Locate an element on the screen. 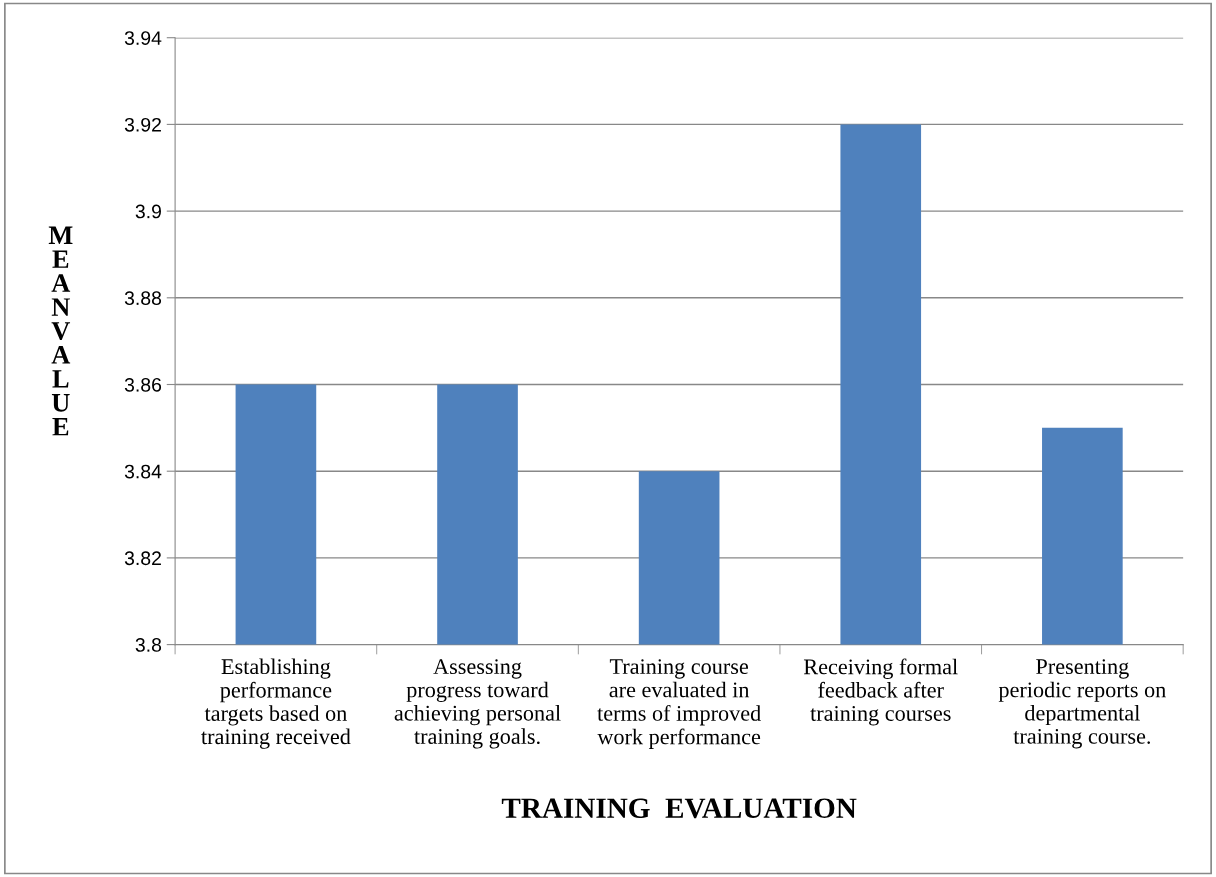  x-tick-label: Establishing performance targets based on training received is located at coordinates (276, 703).